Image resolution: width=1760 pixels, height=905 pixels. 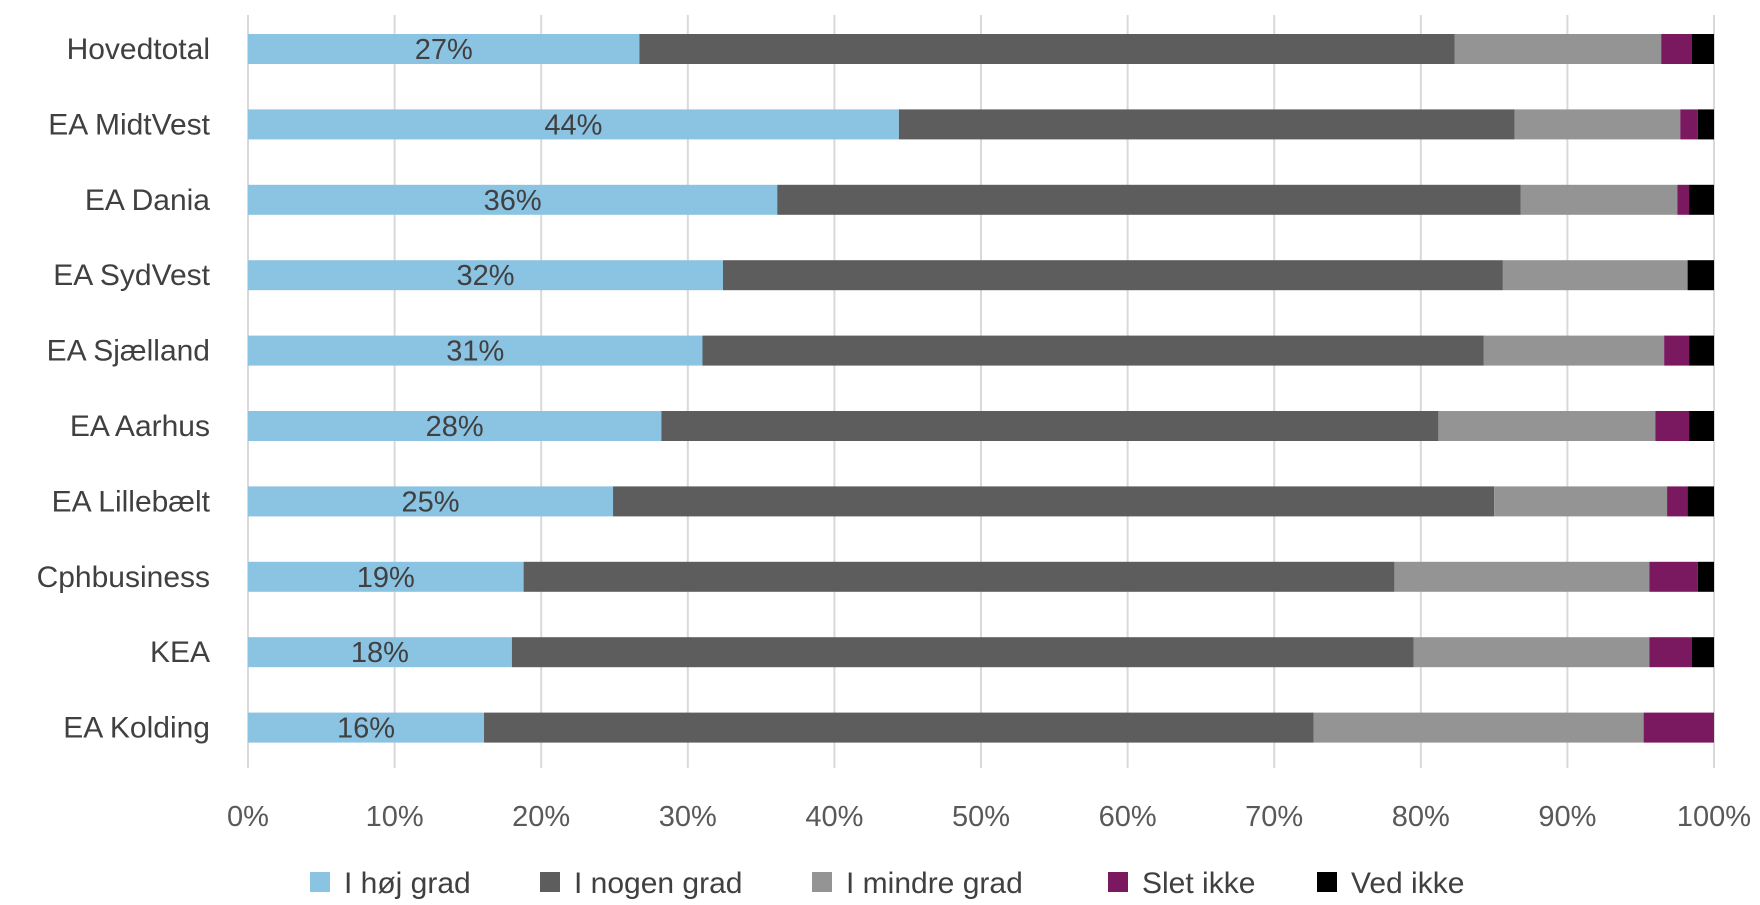 What do you see at coordinates (248, 817) in the screenshot?
I see `x-tick-label: 0%` at bounding box center [248, 817].